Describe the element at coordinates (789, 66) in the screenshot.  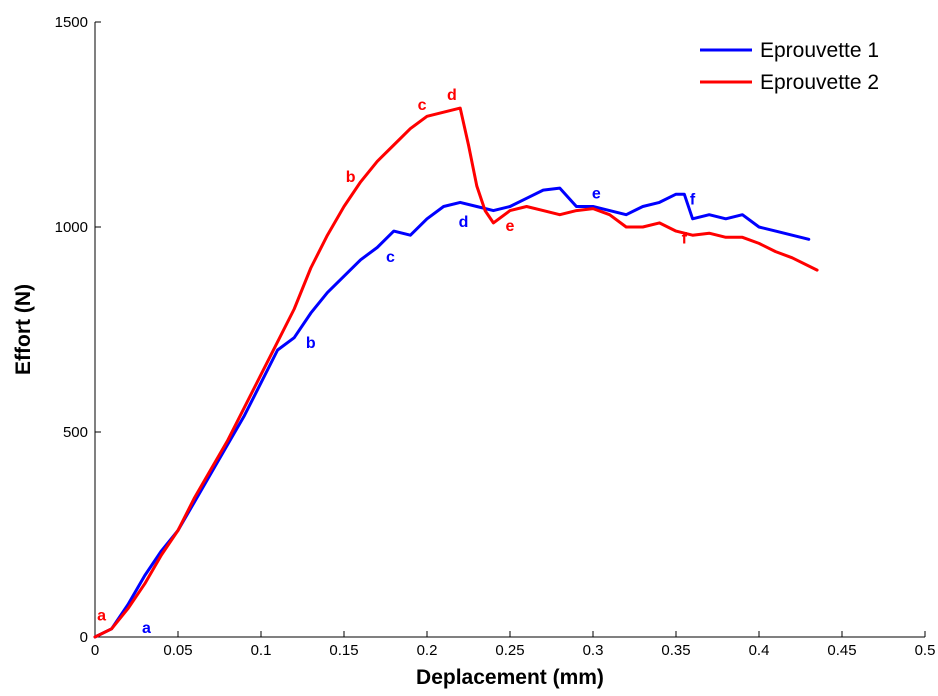
I see `legend: Eprouvette 1 Eprouvette 2` at that location.